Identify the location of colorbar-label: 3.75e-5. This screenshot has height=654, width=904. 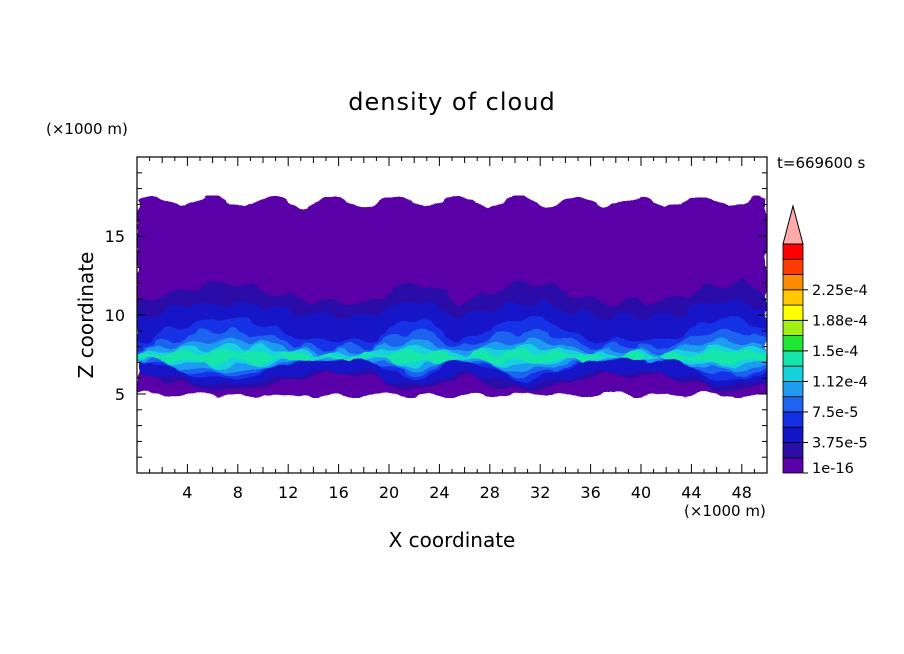
(840, 443).